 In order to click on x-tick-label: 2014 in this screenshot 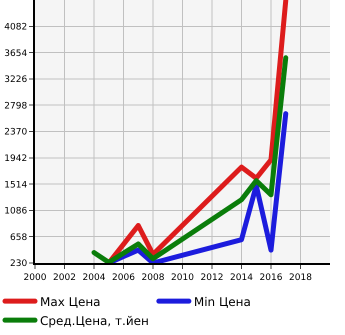, I will do `click(242, 277)`.